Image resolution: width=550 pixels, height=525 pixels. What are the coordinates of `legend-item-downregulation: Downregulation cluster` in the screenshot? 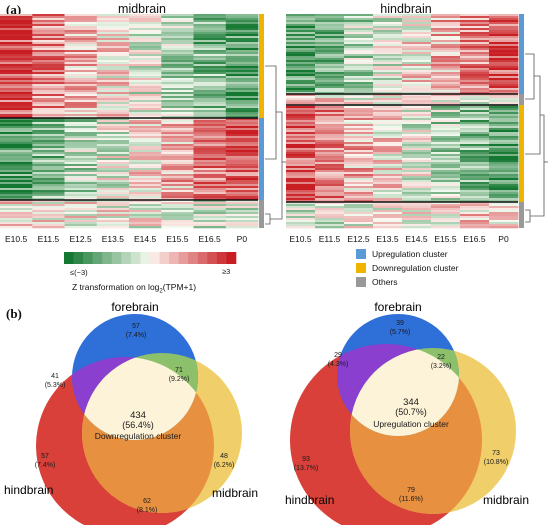 It's located at (407, 268).